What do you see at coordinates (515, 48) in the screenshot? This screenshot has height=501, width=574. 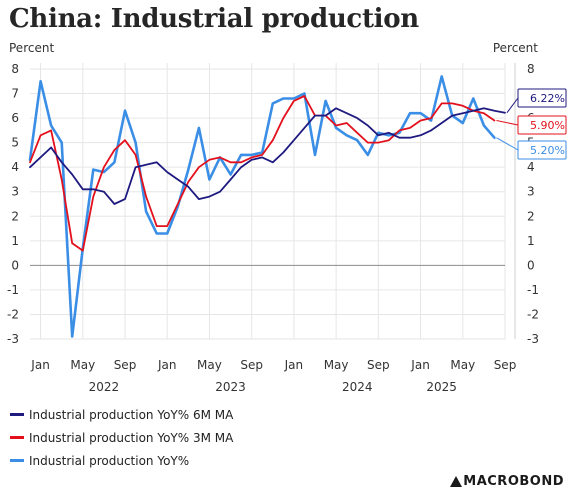 I see `right-unit-label: Percent` at bounding box center [515, 48].